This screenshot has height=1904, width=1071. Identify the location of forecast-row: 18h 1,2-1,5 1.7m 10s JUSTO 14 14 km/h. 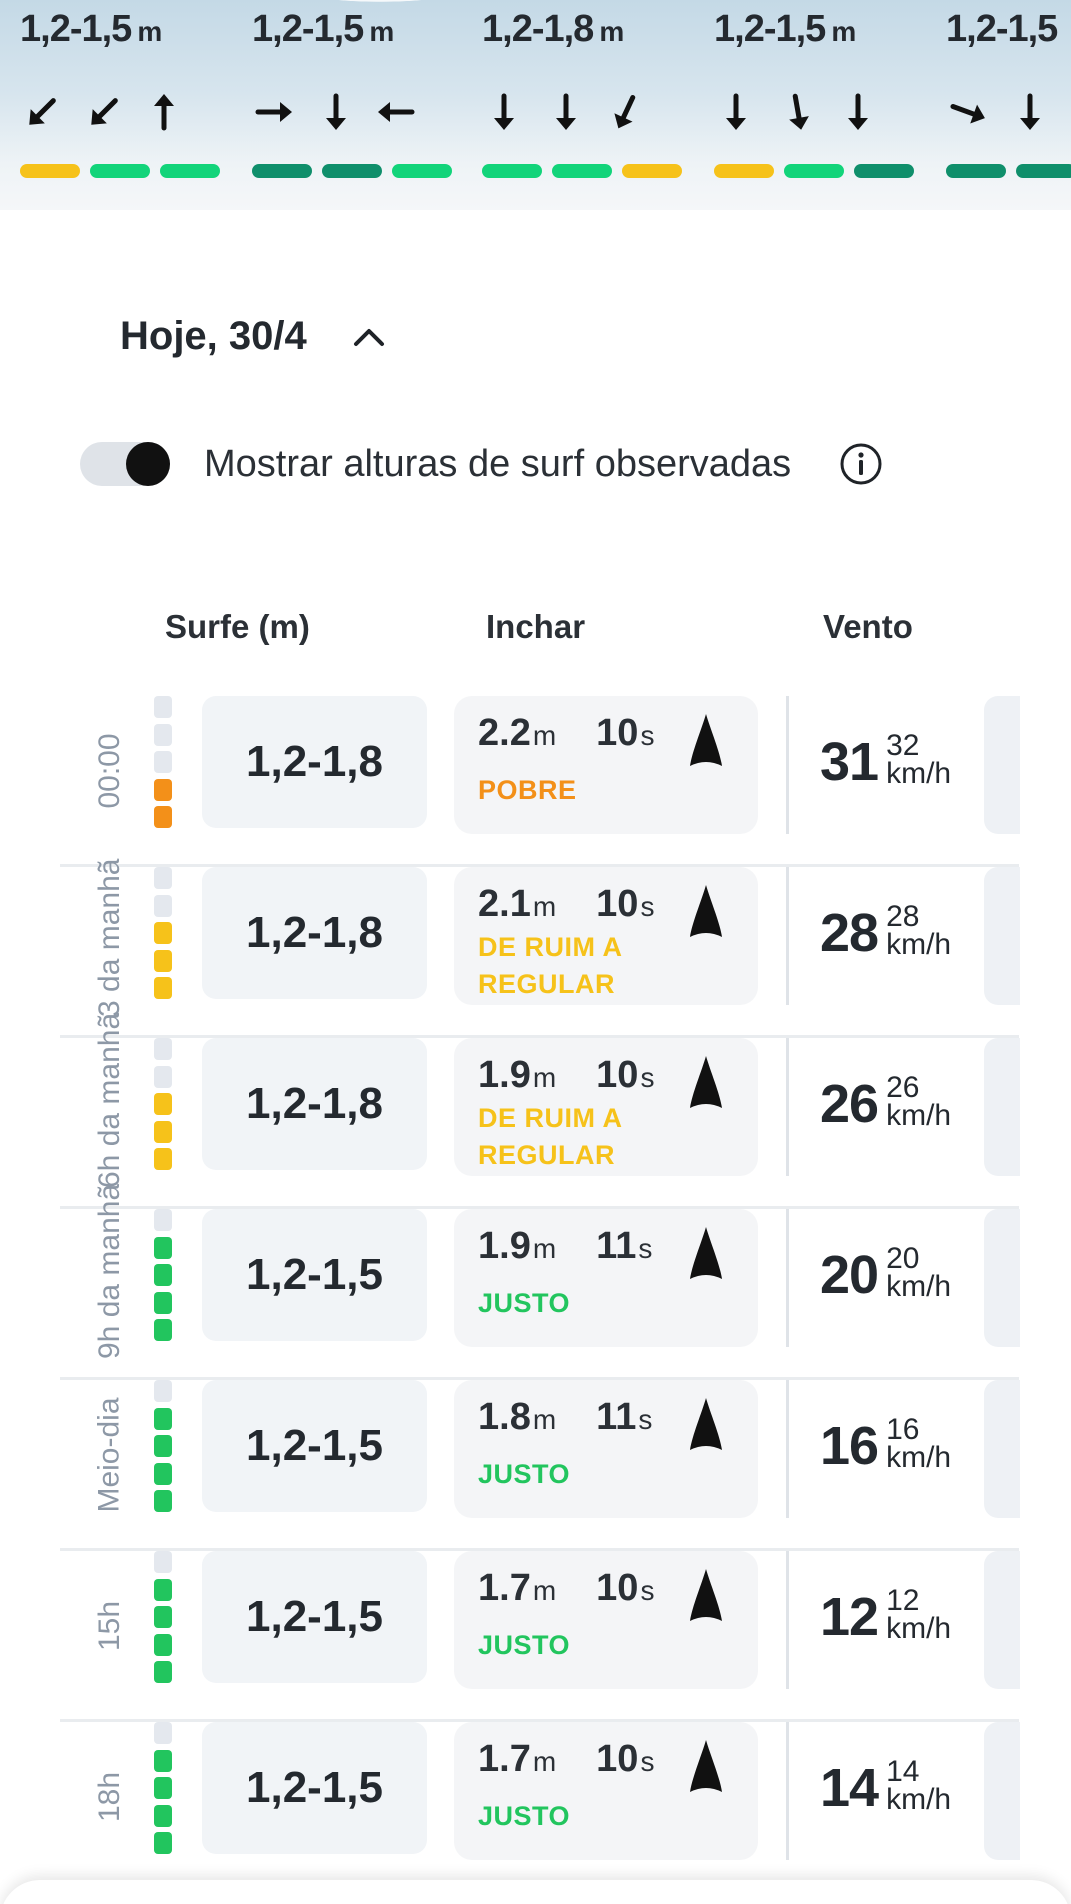
(535, 1807).